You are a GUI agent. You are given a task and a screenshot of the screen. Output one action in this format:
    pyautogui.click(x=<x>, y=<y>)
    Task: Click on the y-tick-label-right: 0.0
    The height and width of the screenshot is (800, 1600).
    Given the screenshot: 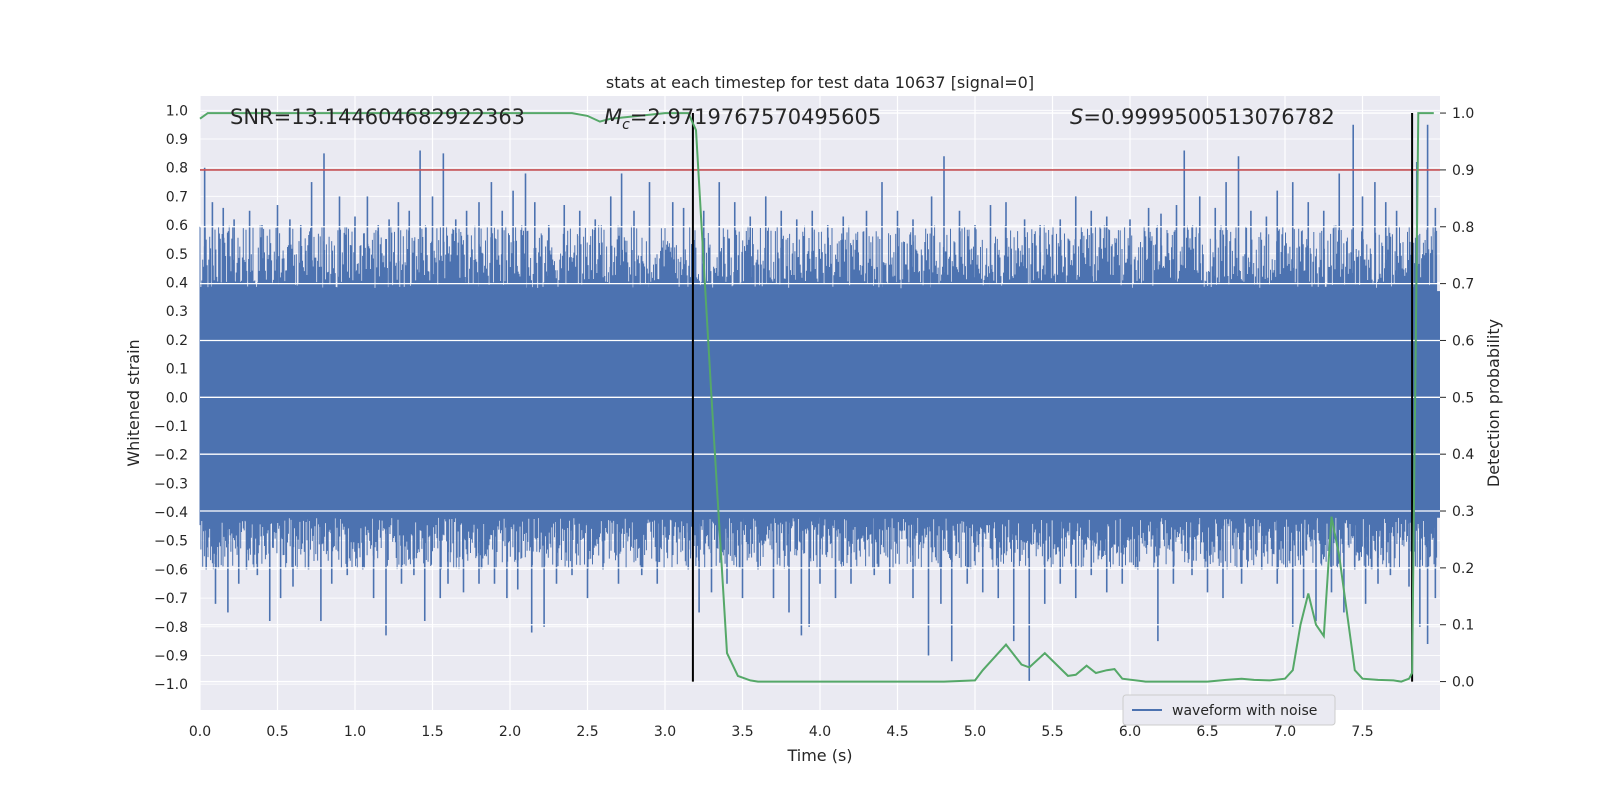 What is the action you would take?
    pyautogui.click(x=1463, y=683)
    